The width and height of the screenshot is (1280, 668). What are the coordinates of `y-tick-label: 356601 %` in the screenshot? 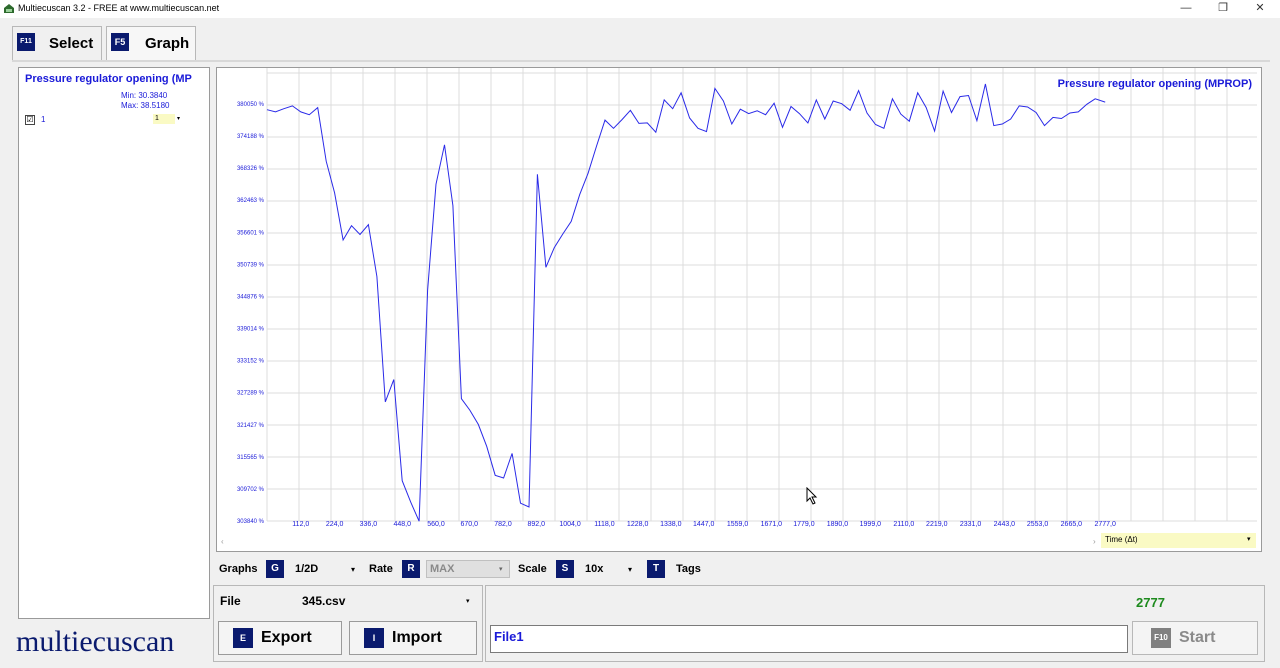 It's located at (251, 233).